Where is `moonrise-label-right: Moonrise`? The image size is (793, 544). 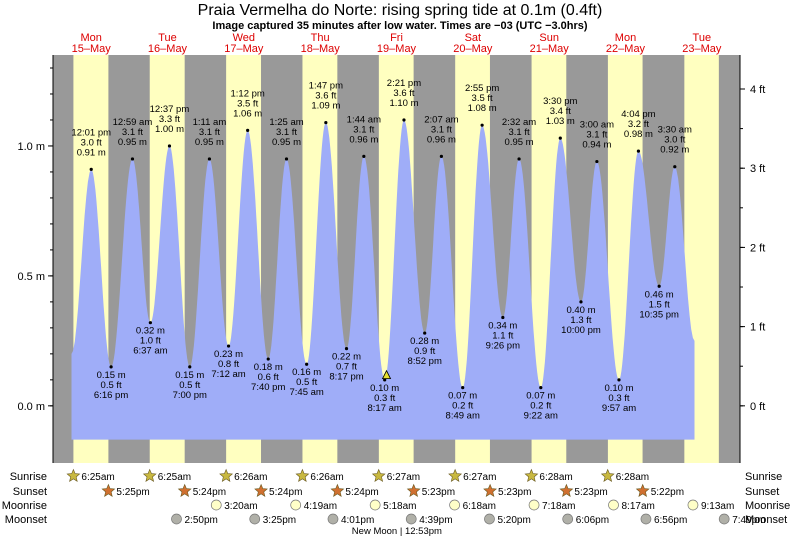 moonrise-label-right: Moonrise is located at coordinates (767, 506).